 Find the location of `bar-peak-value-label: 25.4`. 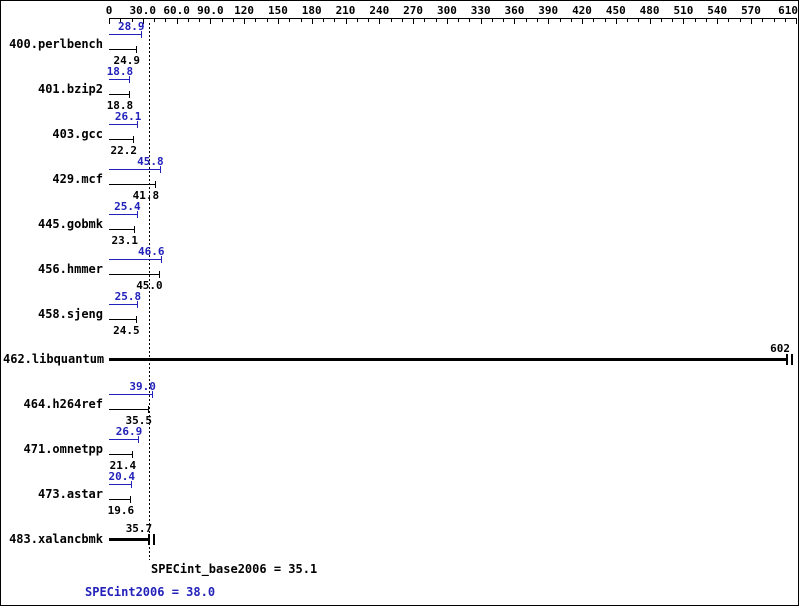

bar-peak-value-label: 25.4 is located at coordinates (127, 206).